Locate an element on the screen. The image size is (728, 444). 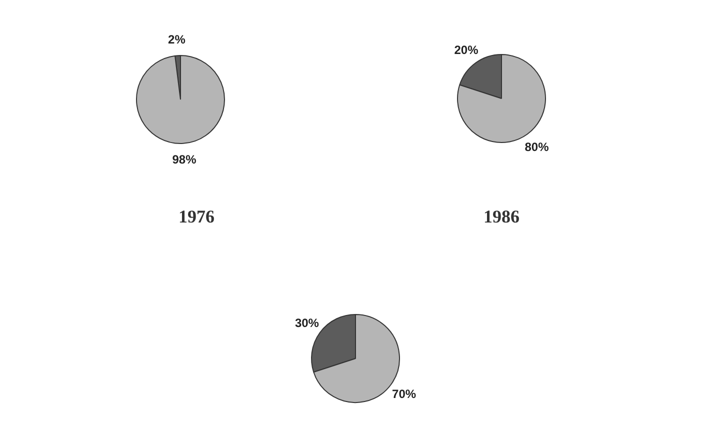
data-label: 98% is located at coordinates (184, 159).